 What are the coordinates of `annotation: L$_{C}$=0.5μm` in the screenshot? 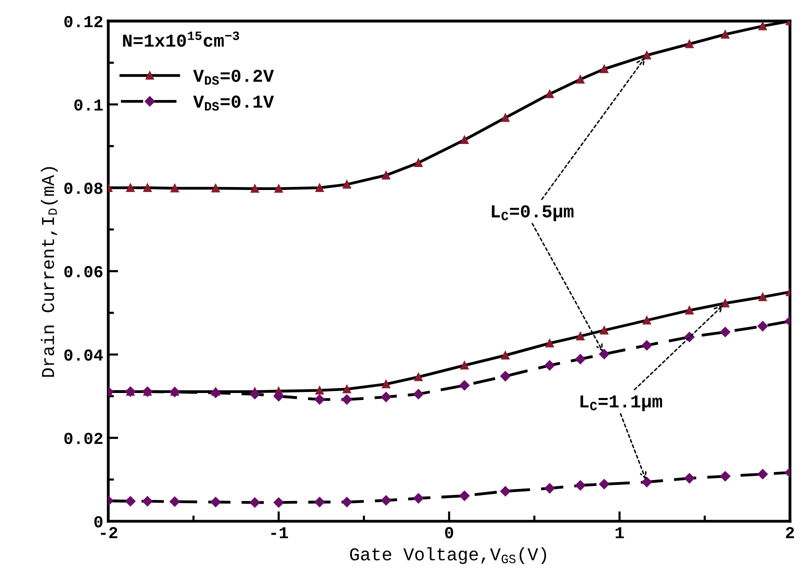 It's located at (533, 213).